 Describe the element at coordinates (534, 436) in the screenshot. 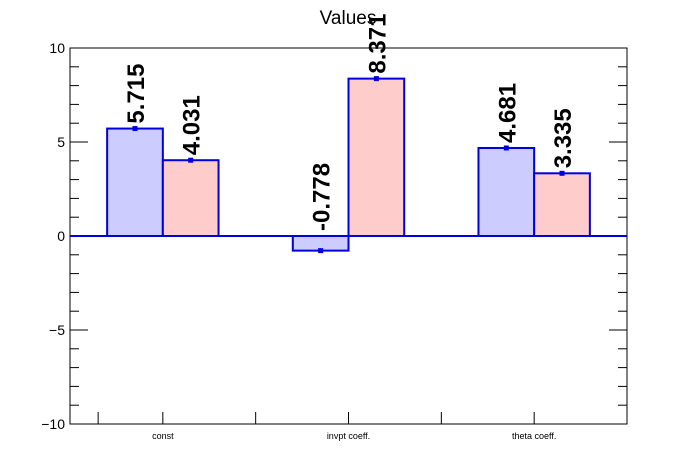

I see `x-tick-label: theta coeff.` at that location.